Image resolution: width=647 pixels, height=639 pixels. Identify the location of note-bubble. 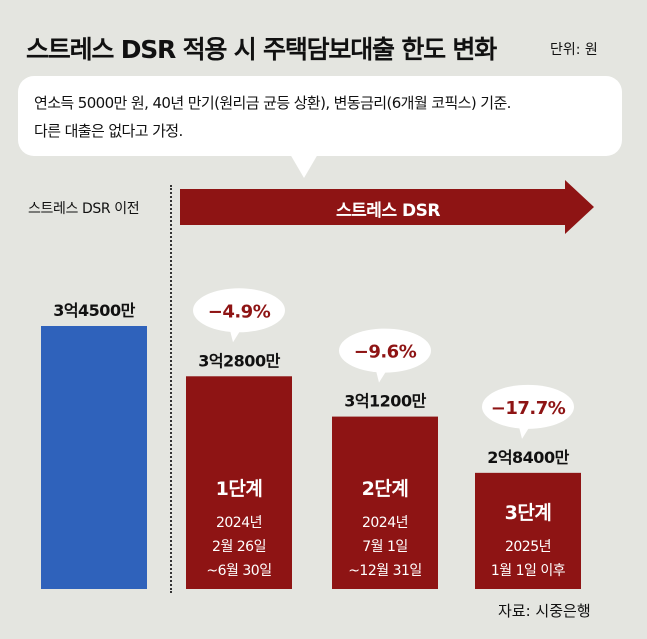
(320, 116).